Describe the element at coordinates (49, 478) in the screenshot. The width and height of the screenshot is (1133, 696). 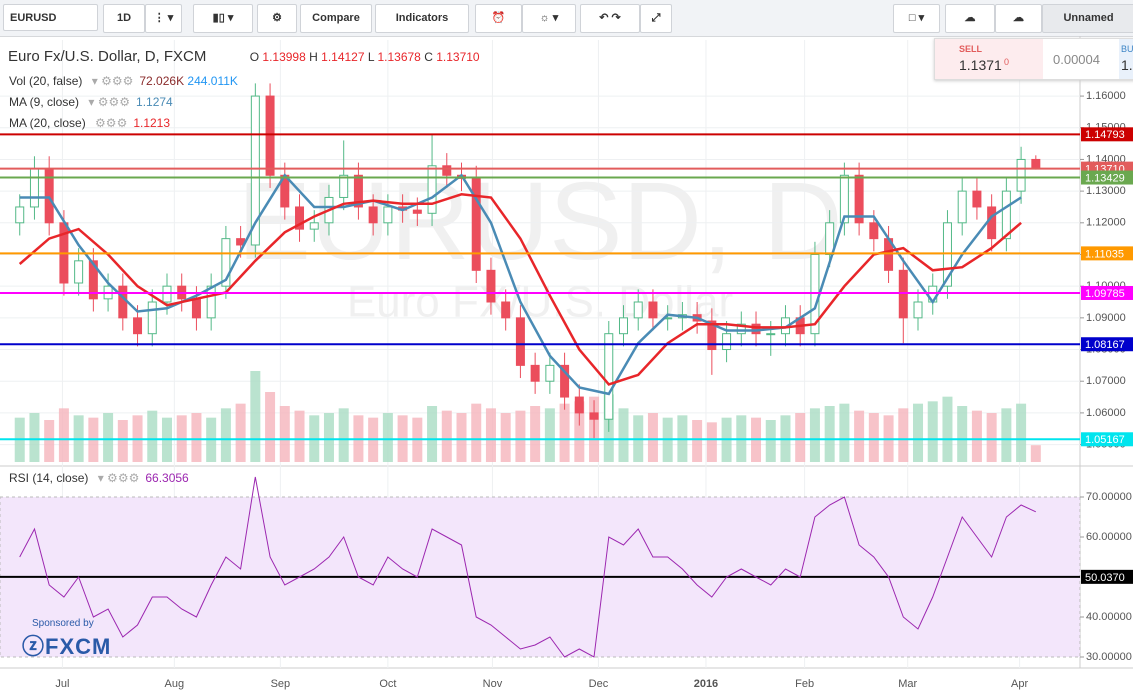
I see `rsi-name: RSI (14, close)` at that location.